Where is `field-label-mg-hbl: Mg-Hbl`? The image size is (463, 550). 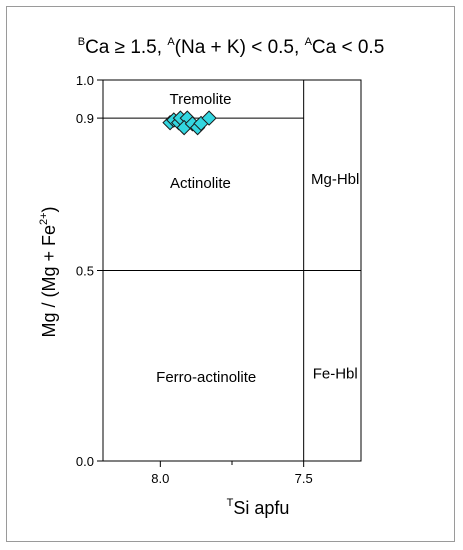 field-label-mg-hbl: Mg-Hbl is located at coordinates (335, 179).